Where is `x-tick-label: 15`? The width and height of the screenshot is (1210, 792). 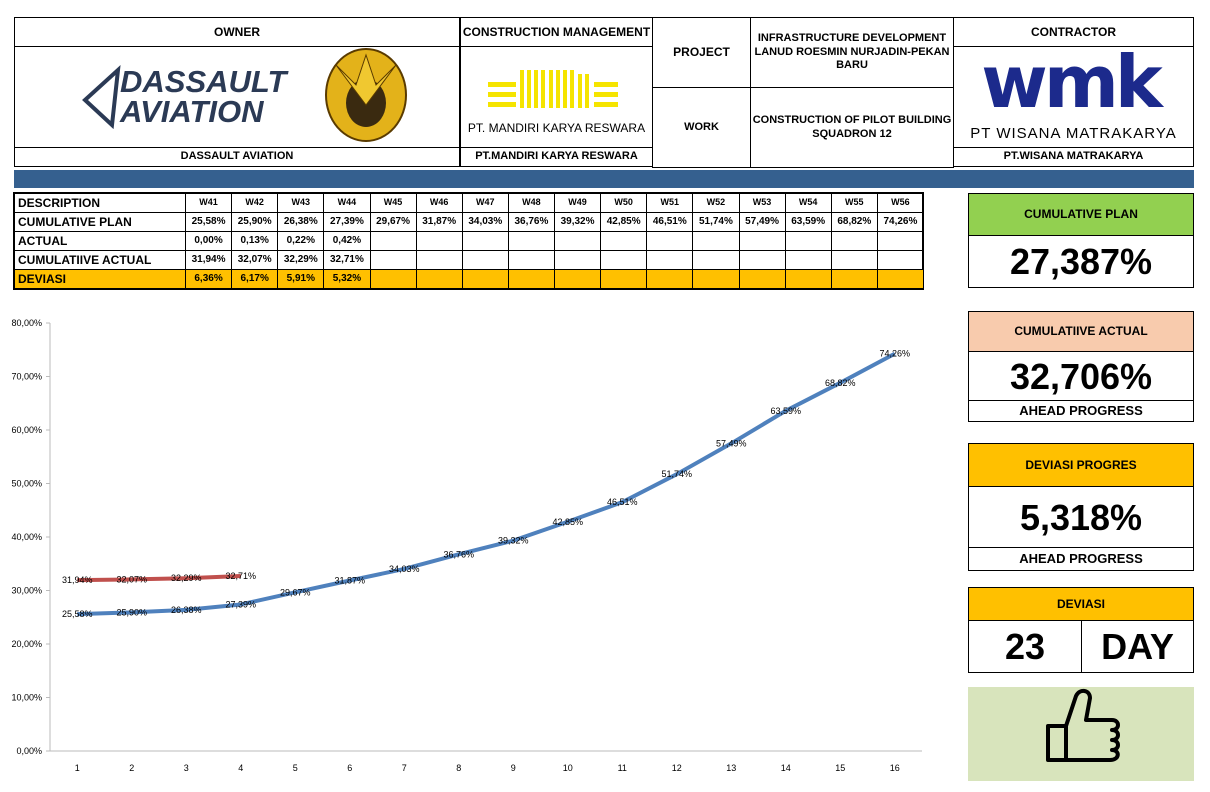
x-tick-label: 15 is located at coordinates (840, 768).